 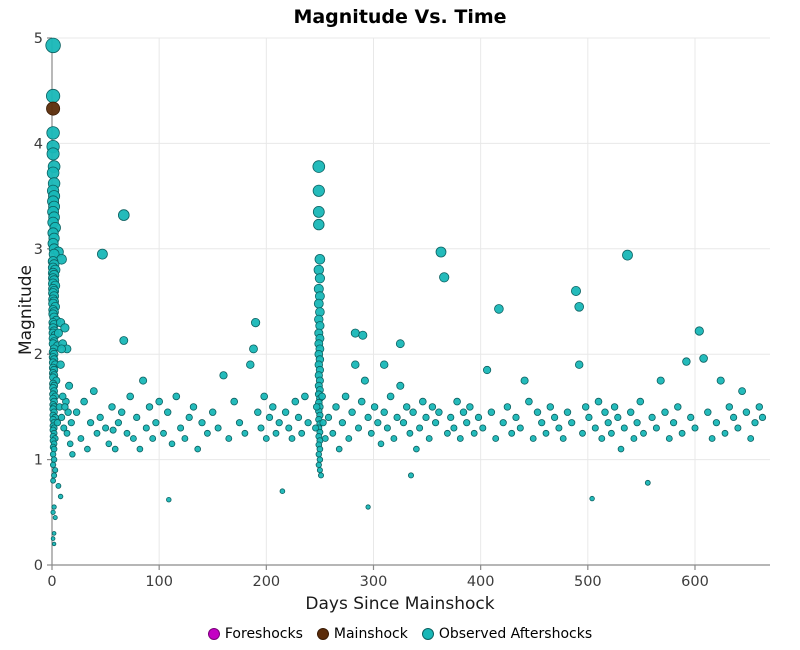 I want to click on x-tick-label: 500, so click(x=588, y=582).